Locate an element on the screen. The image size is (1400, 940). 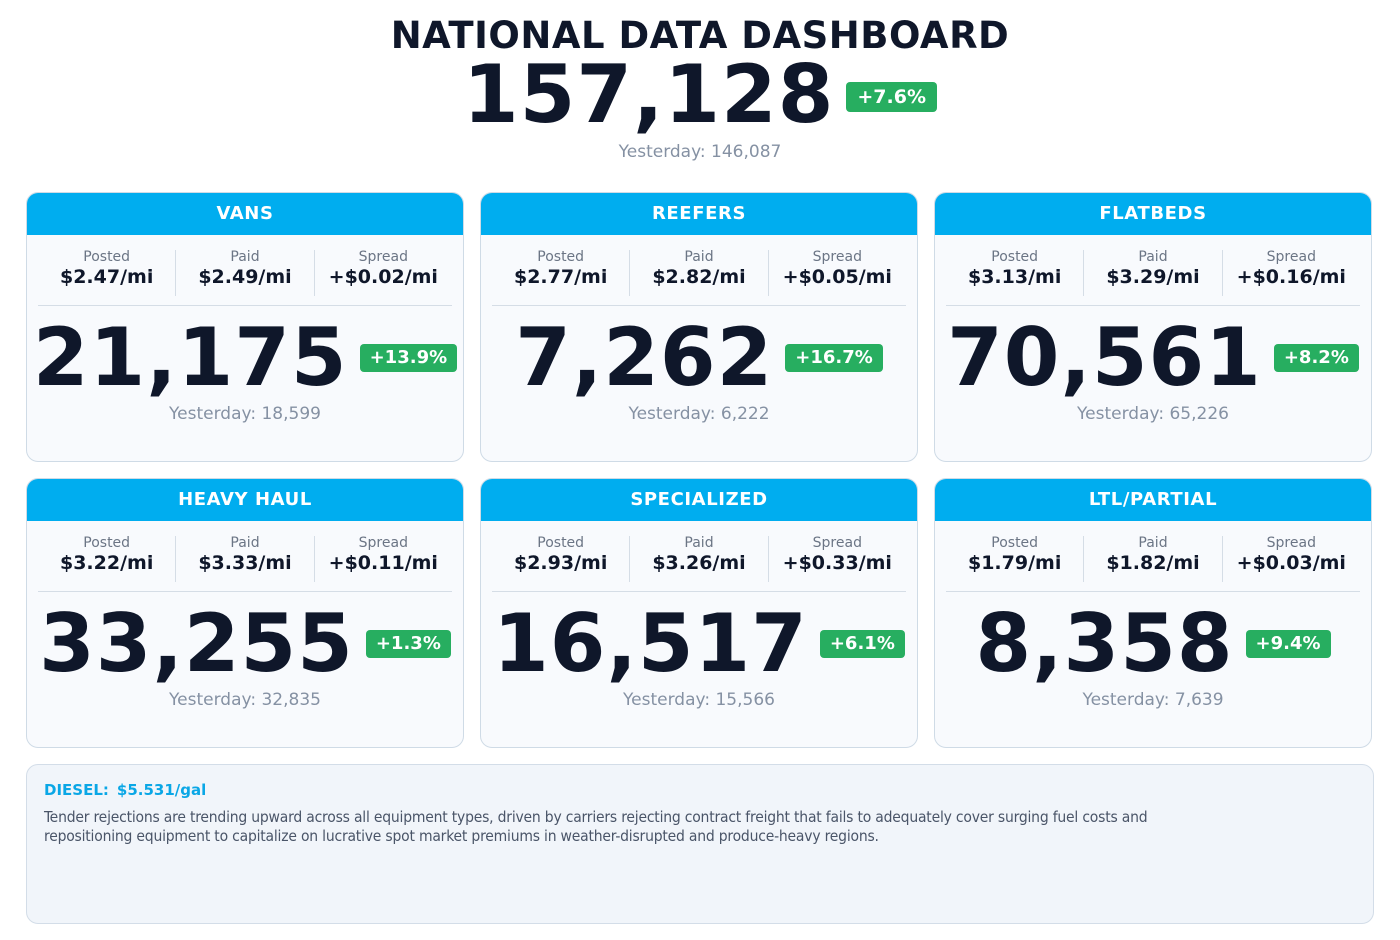
posted-rate: Posted $2.77/mi is located at coordinates (561, 272).